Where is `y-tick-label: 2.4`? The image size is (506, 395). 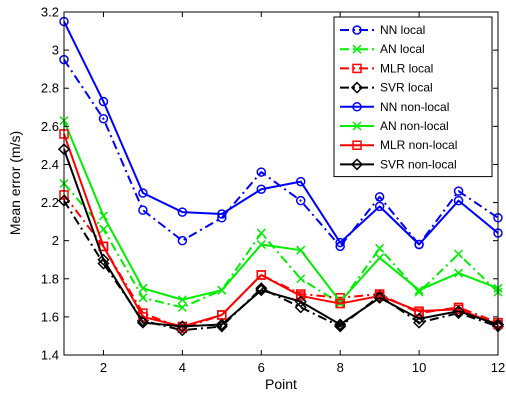
y-tick-label: 2.4 is located at coordinates (50, 164).